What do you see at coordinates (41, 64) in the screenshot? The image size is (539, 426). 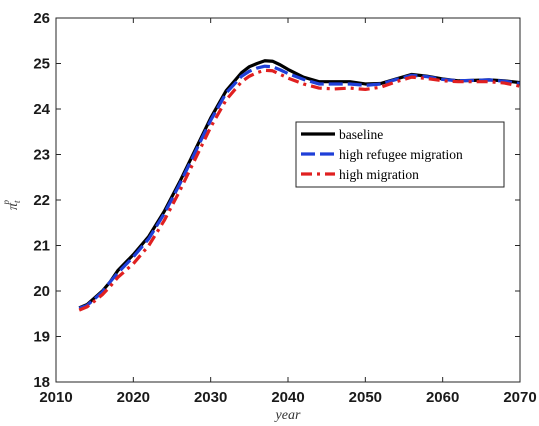 I see `y-tick-label: 25` at bounding box center [41, 64].